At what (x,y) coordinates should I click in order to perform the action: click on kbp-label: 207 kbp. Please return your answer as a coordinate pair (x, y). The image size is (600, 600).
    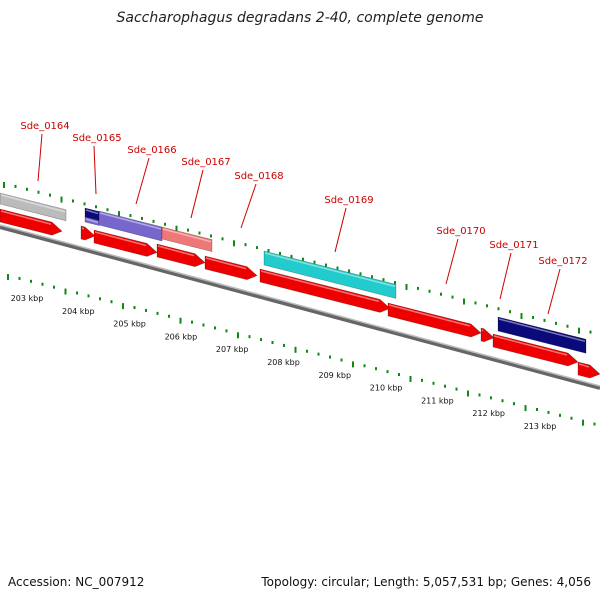
    Looking at the image, I should click on (232, 349).